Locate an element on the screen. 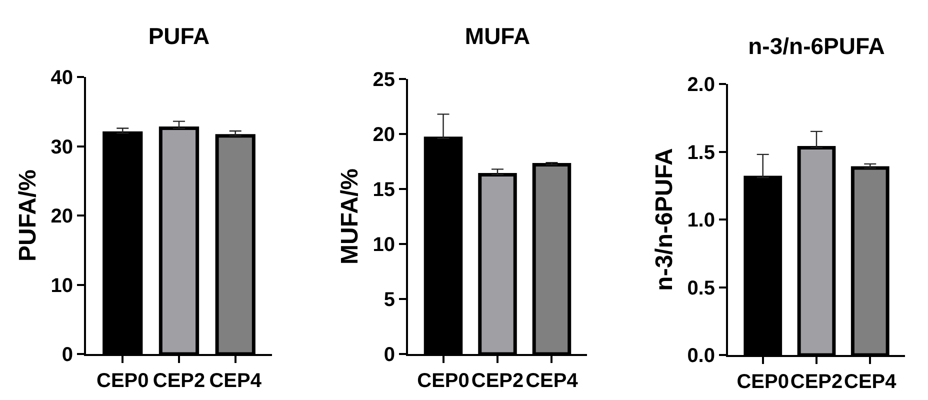 This screenshot has width=928, height=400. chart-title: n-3/n-6PUFA is located at coordinates (816, 46).